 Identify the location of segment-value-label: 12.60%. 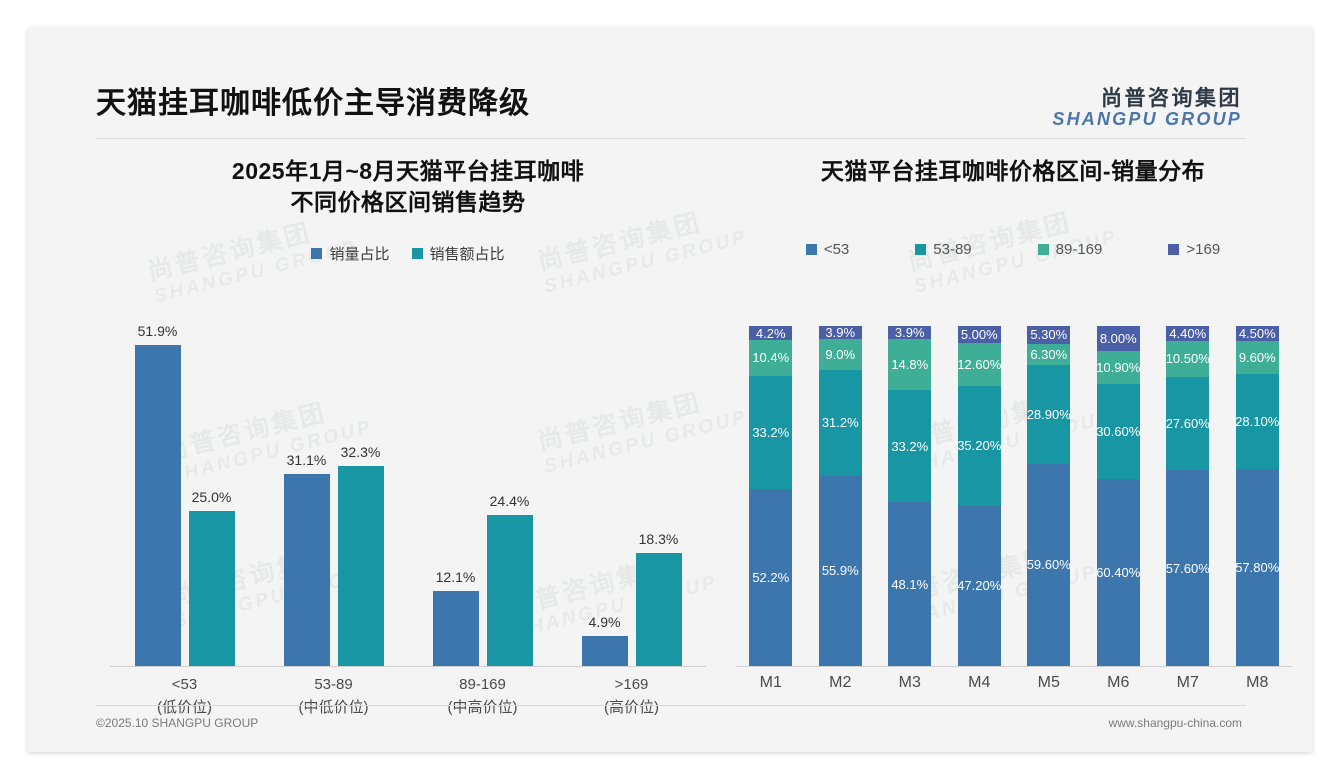
(979, 364).